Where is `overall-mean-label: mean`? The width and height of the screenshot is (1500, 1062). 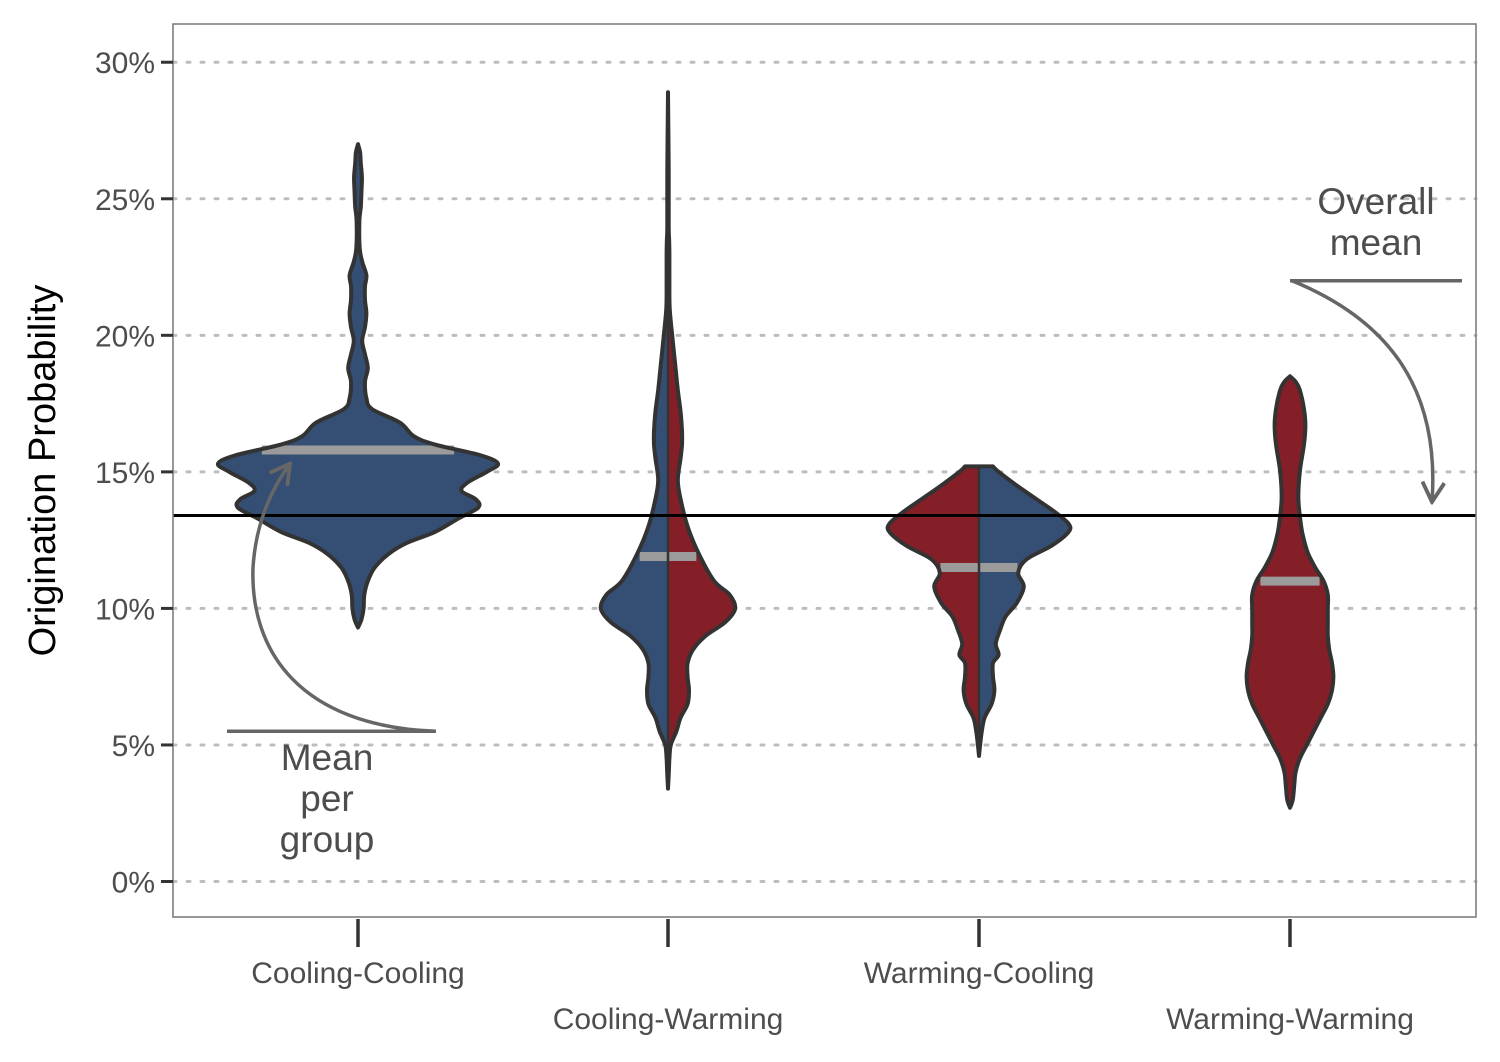
overall-mean-label: mean is located at coordinates (1376, 242).